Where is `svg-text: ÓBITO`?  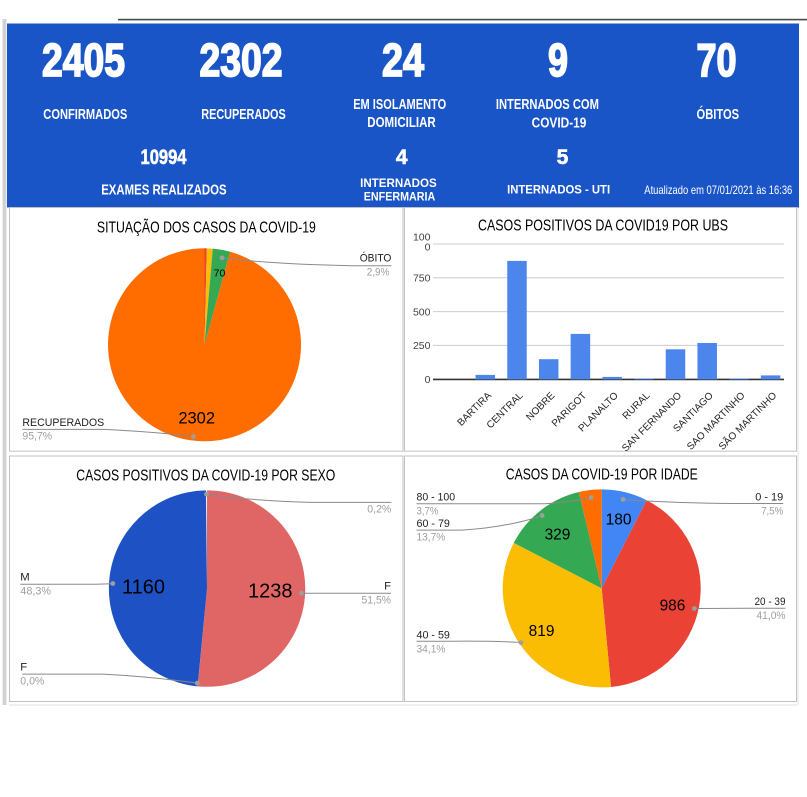
svg-text: ÓBITO is located at coordinates (376, 258).